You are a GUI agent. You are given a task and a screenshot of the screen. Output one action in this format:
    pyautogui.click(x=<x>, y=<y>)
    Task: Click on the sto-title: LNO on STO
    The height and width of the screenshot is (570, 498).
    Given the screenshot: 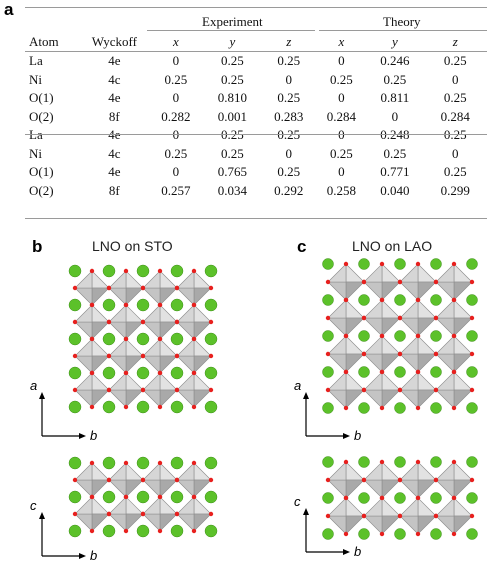 What is the action you would take?
    pyautogui.click(x=132, y=246)
    